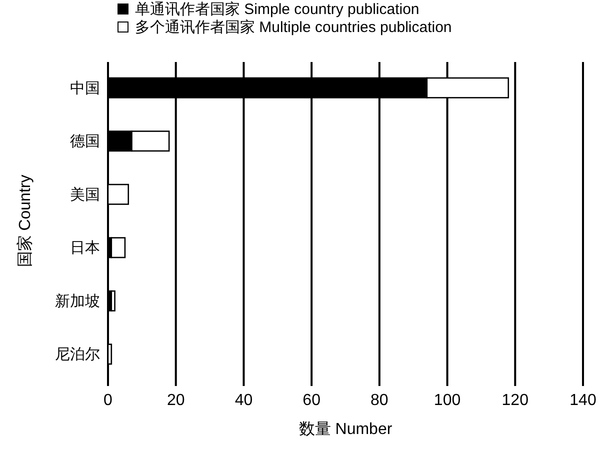  I want to click on y-tick-label: 新加坡, so click(77, 301).